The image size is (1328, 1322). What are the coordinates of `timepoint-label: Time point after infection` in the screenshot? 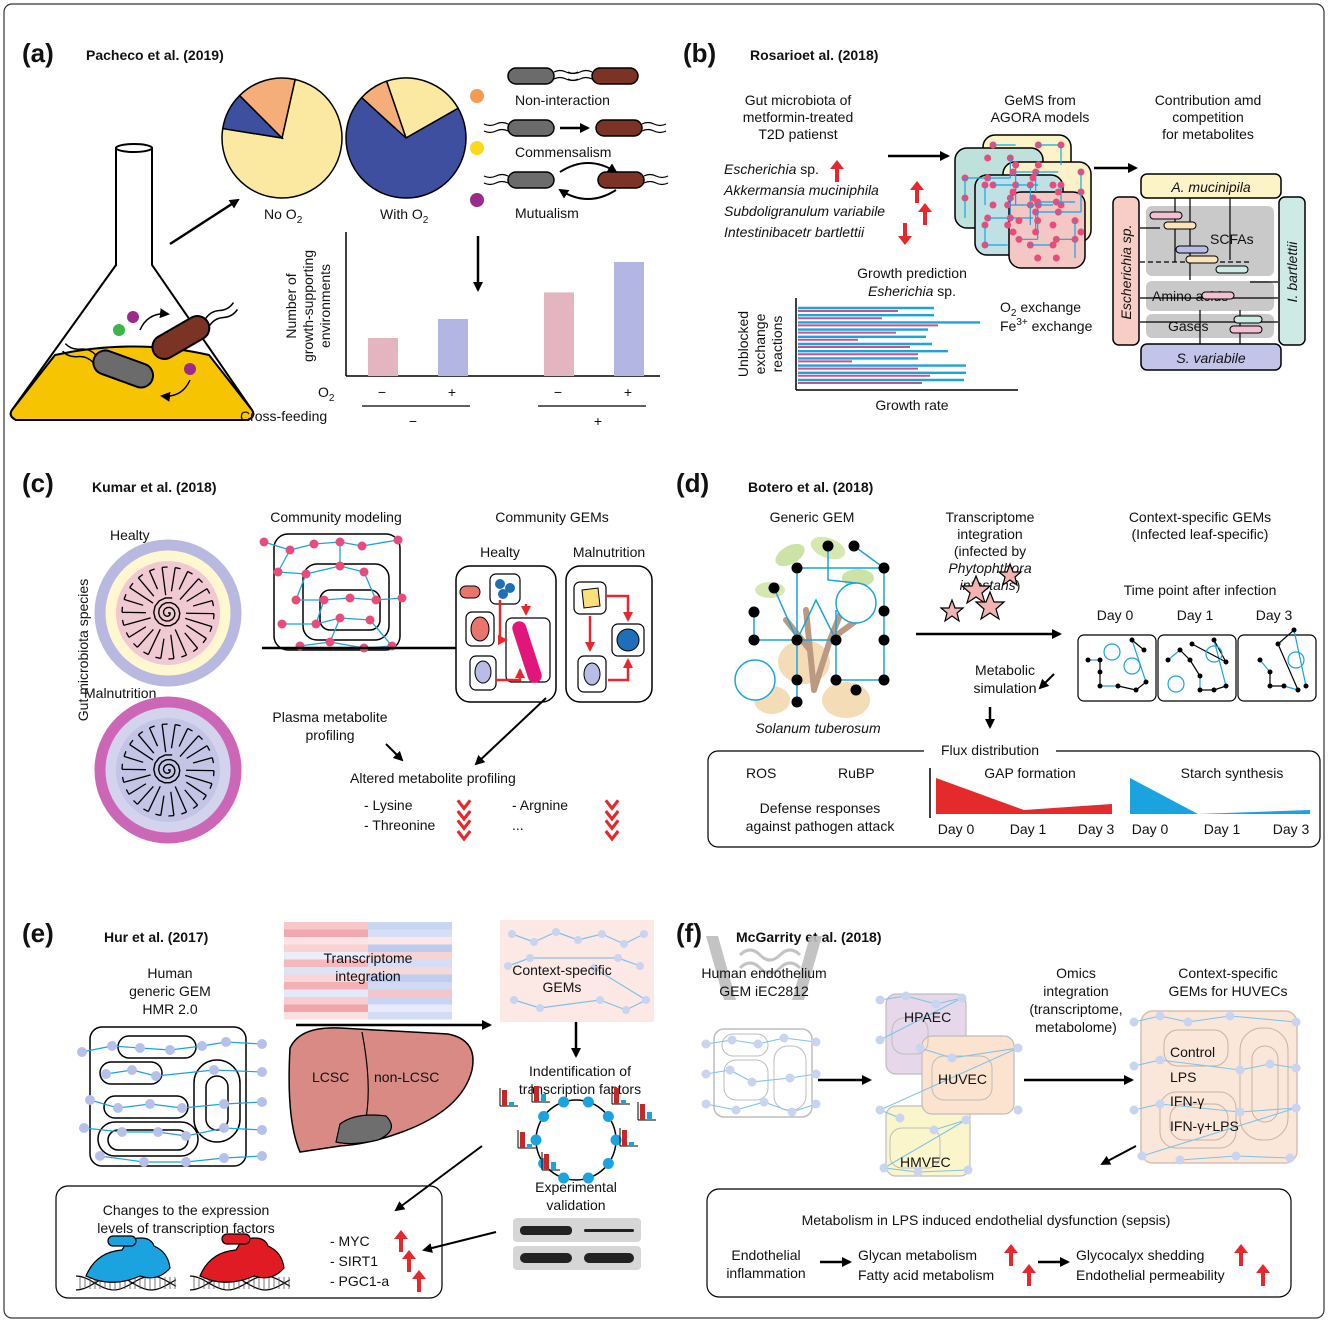 It's located at (1200, 590).